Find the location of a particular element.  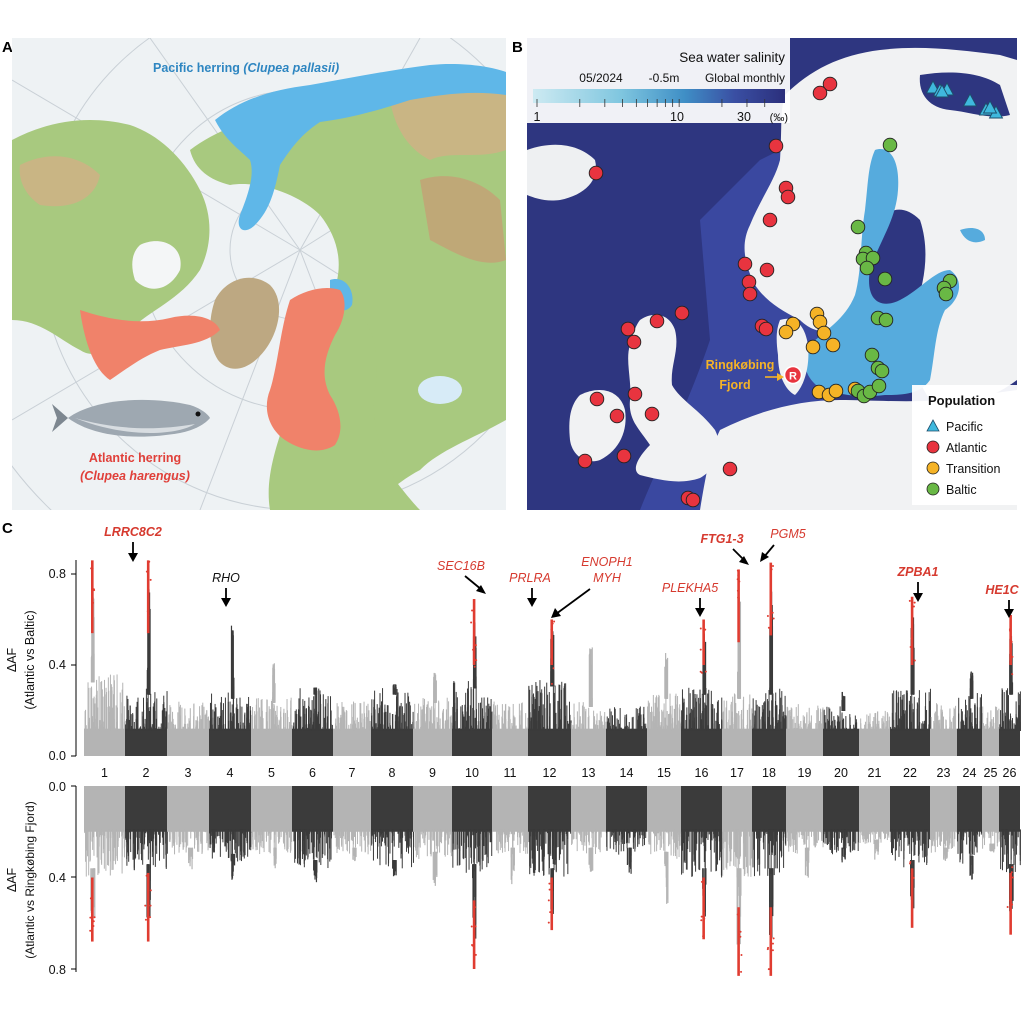

legend-pacific-marker is located at coordinates (933, 425).